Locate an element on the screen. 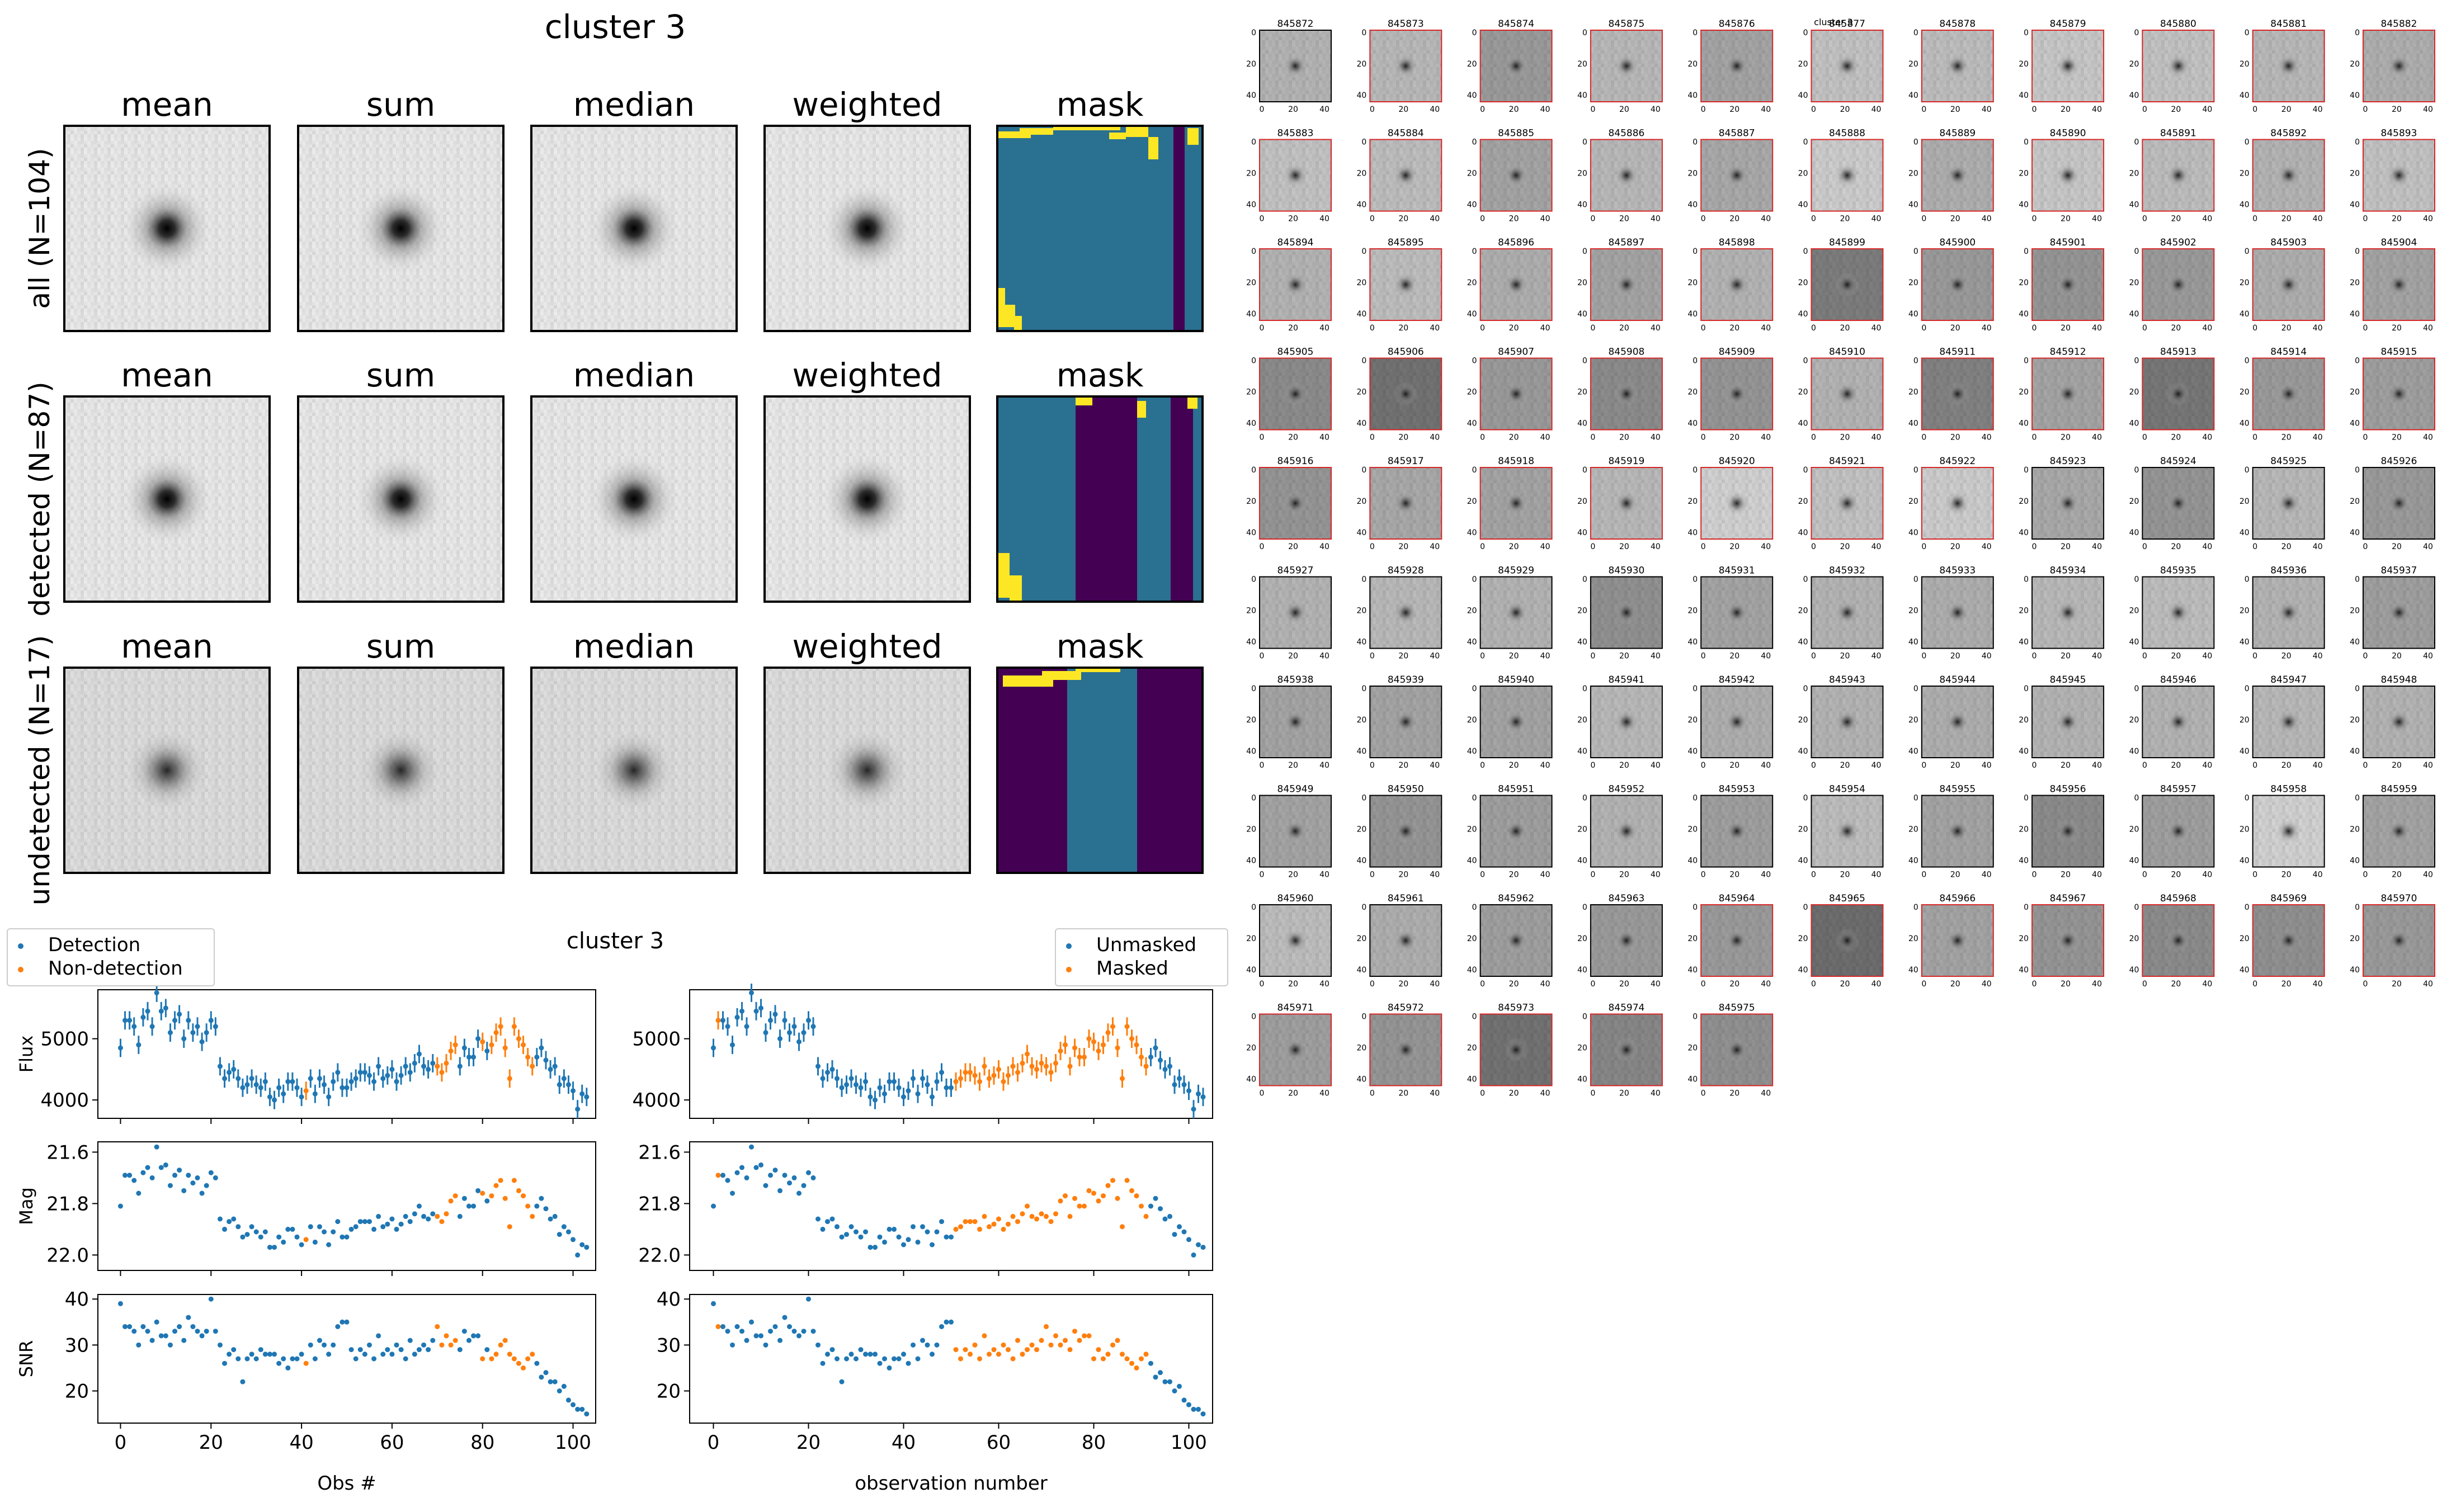 This screenshot has width=2461, height=1512. cutout-title: 845959 is located at coordinates (2399, 789).